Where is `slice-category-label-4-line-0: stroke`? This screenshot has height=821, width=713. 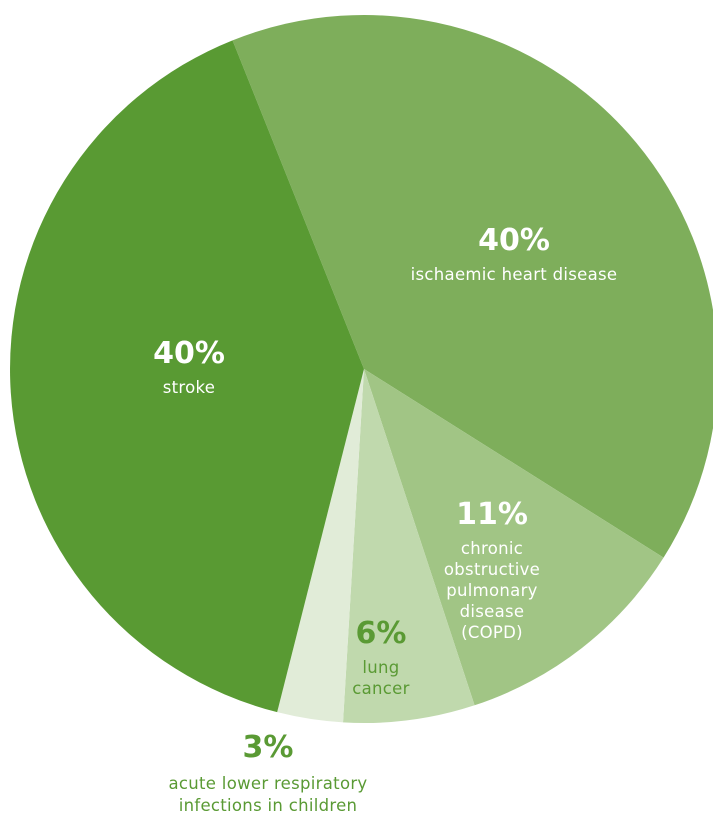 slice-category-label-4-line-0: stroke is located at coordinates (189, 387).